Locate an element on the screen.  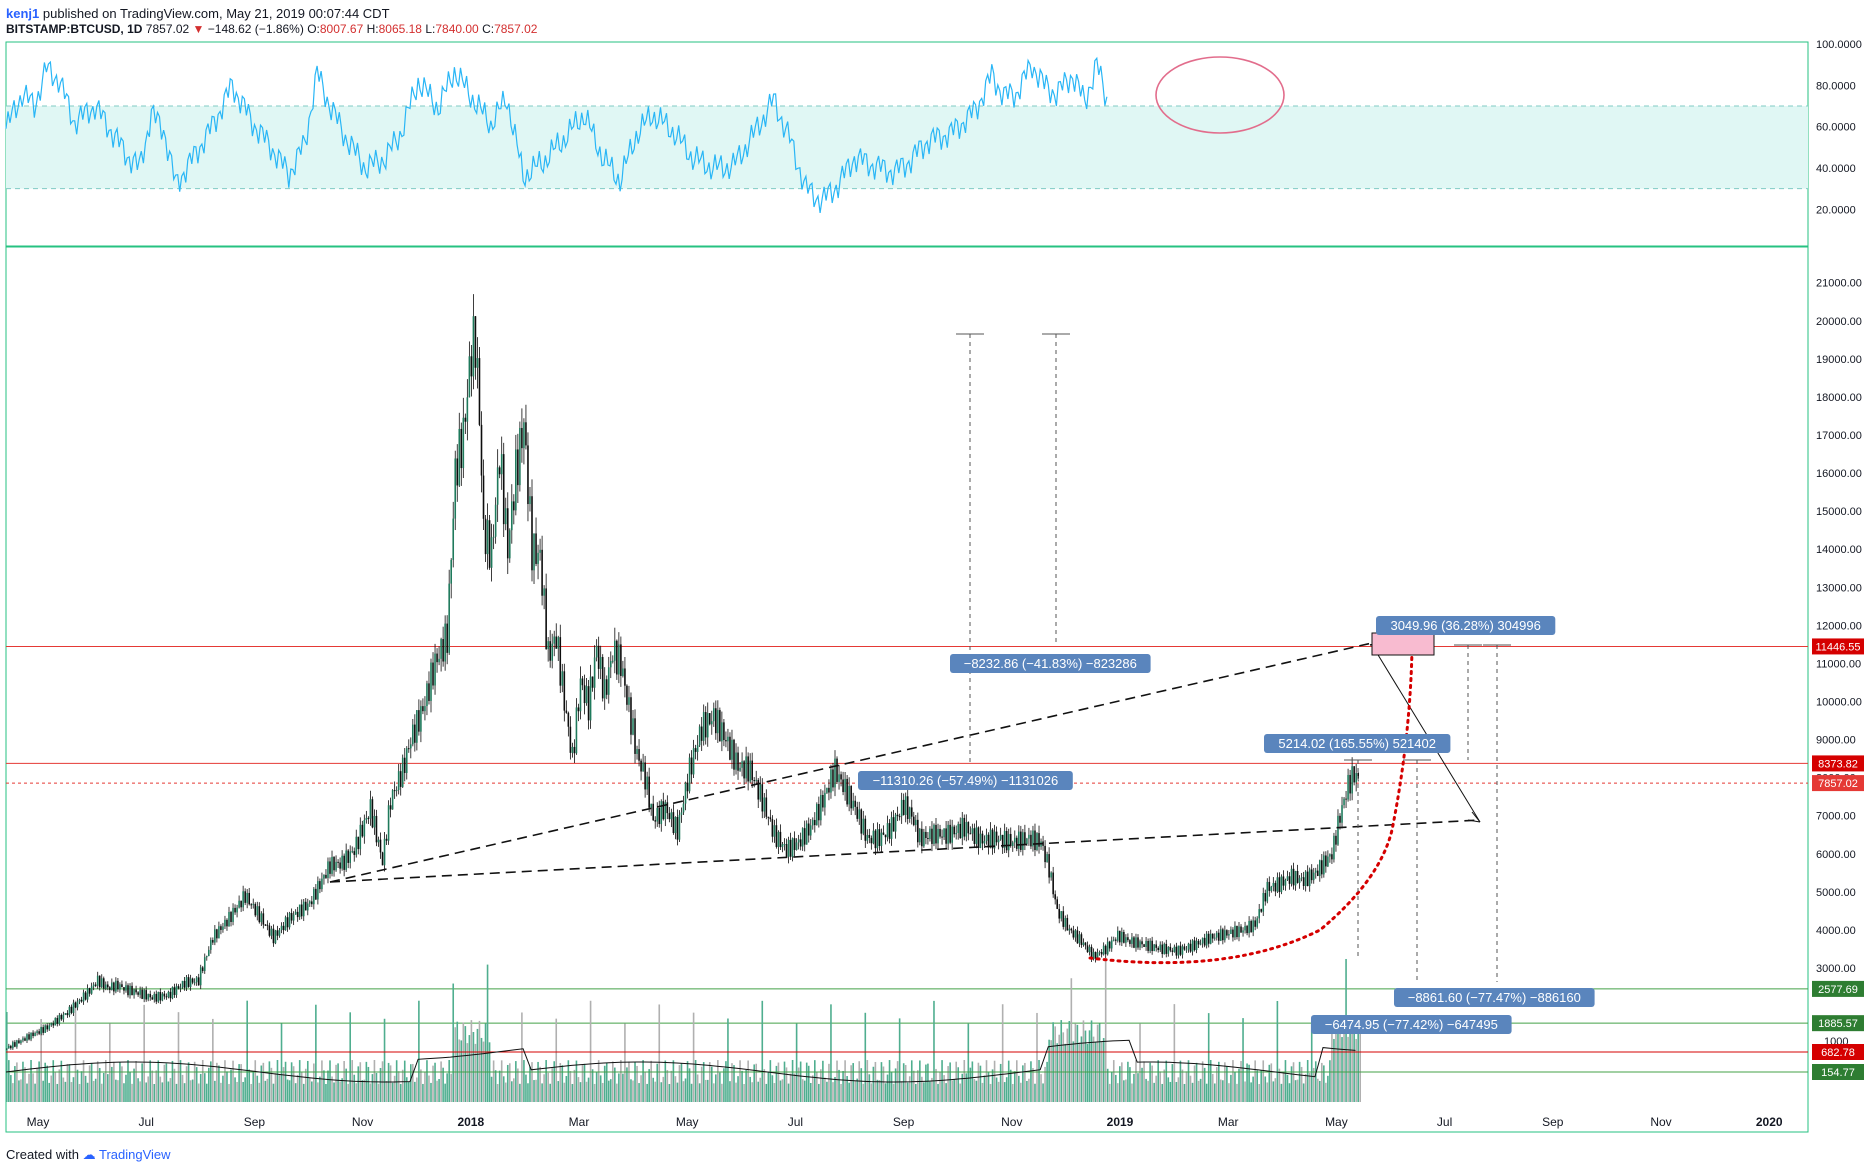
measure-label-box is located at coordinates (1494, 997).